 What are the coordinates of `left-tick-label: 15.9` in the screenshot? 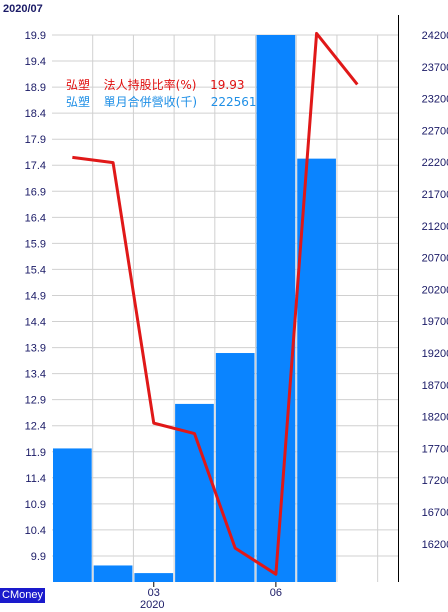 It's located at (35, 244).